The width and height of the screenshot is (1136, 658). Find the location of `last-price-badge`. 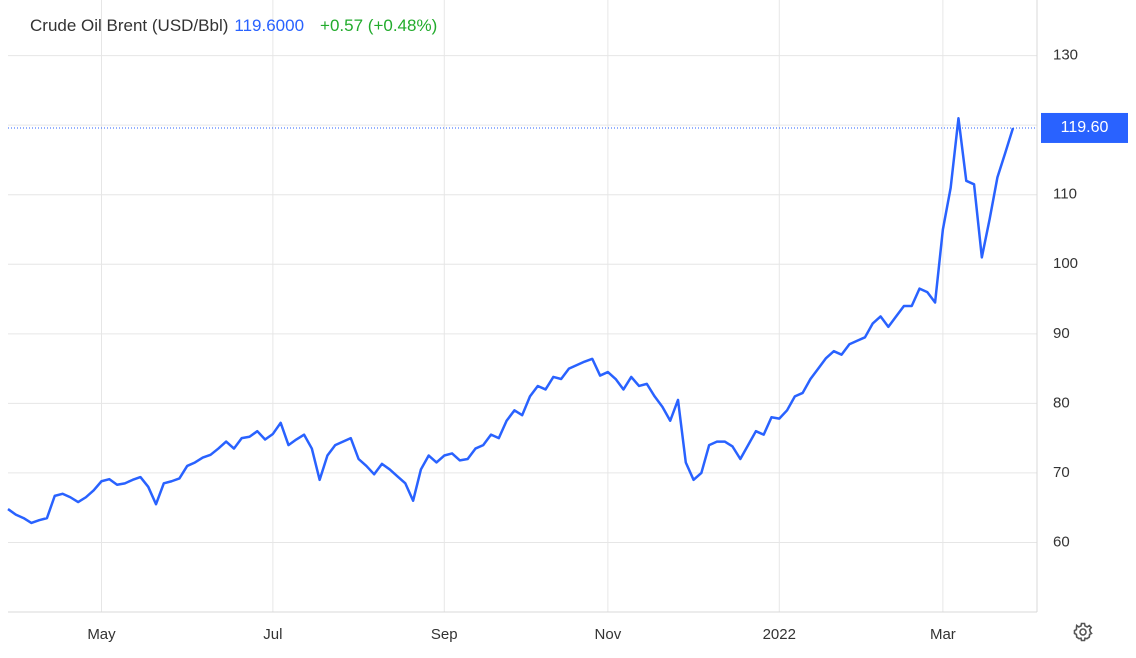

last-price-badge is located at coordinates (1084, 127).